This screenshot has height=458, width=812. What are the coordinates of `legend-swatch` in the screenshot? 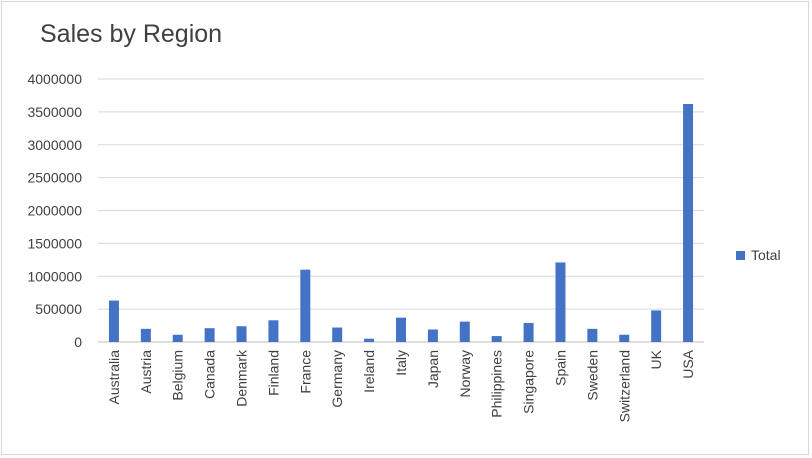 It's located at (740, 255).